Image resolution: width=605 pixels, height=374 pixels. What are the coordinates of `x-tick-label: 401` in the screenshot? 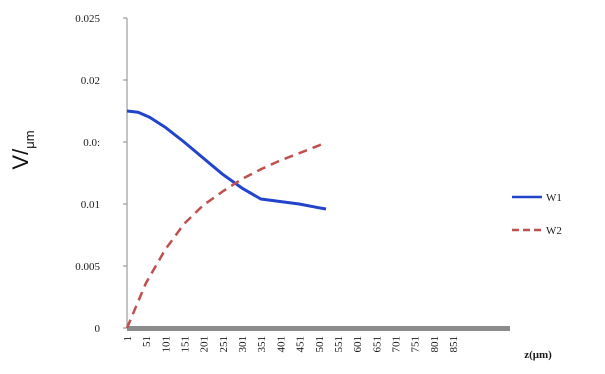 It's located at (281, 344).